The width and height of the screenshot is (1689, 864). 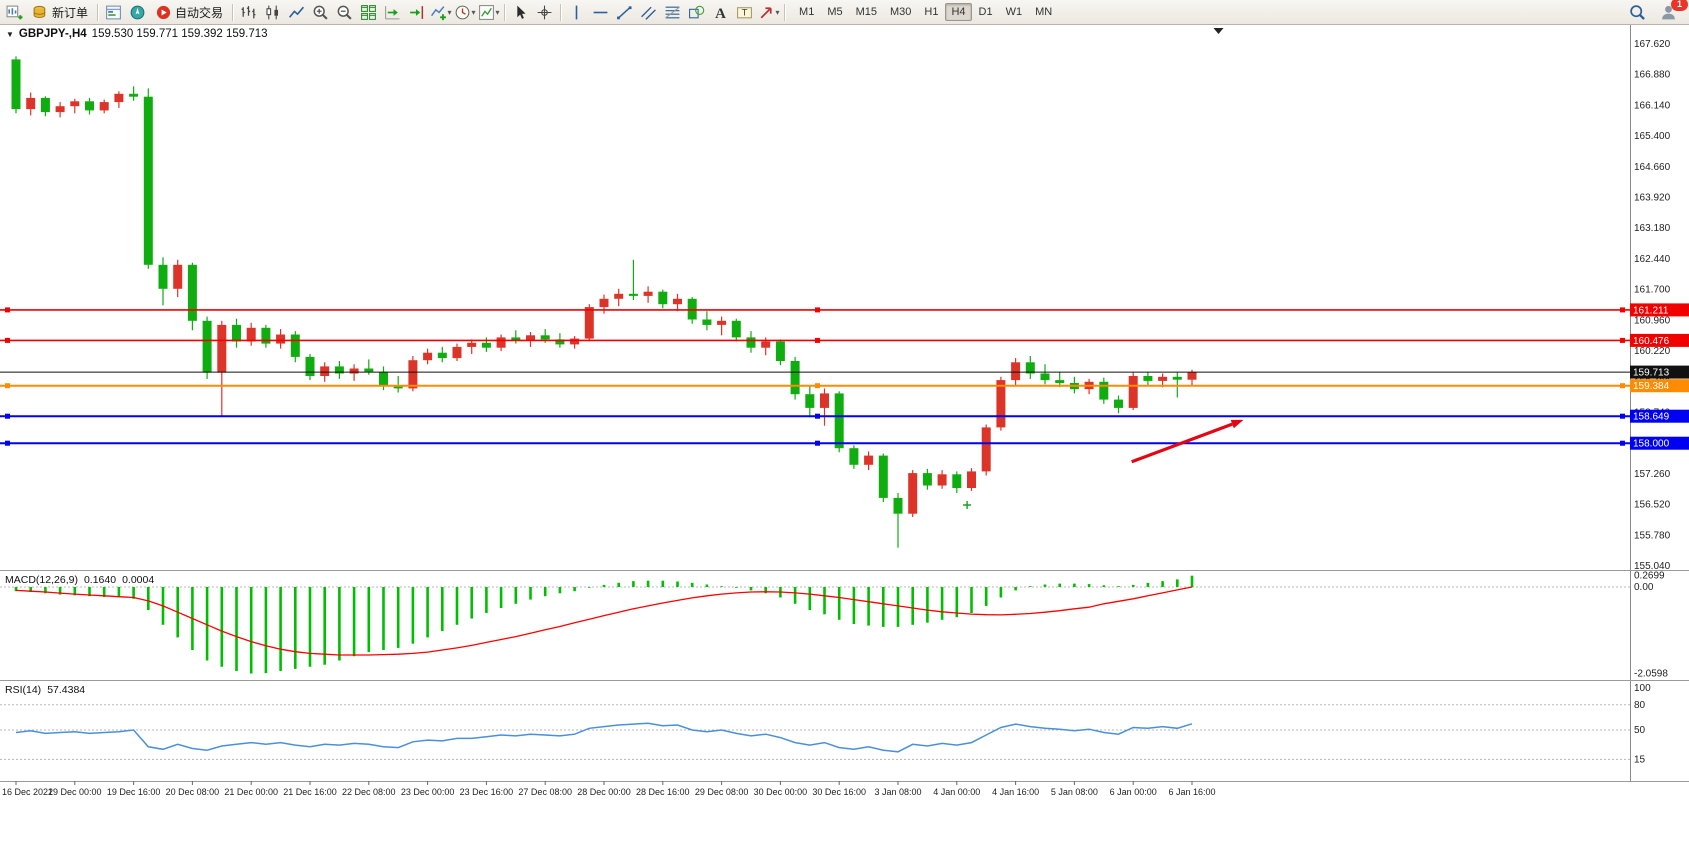 What do you see at coordinates (1652, 351) in the screenshot?
I see `svg-text: 160.220` at bounding box center [1652, 351].